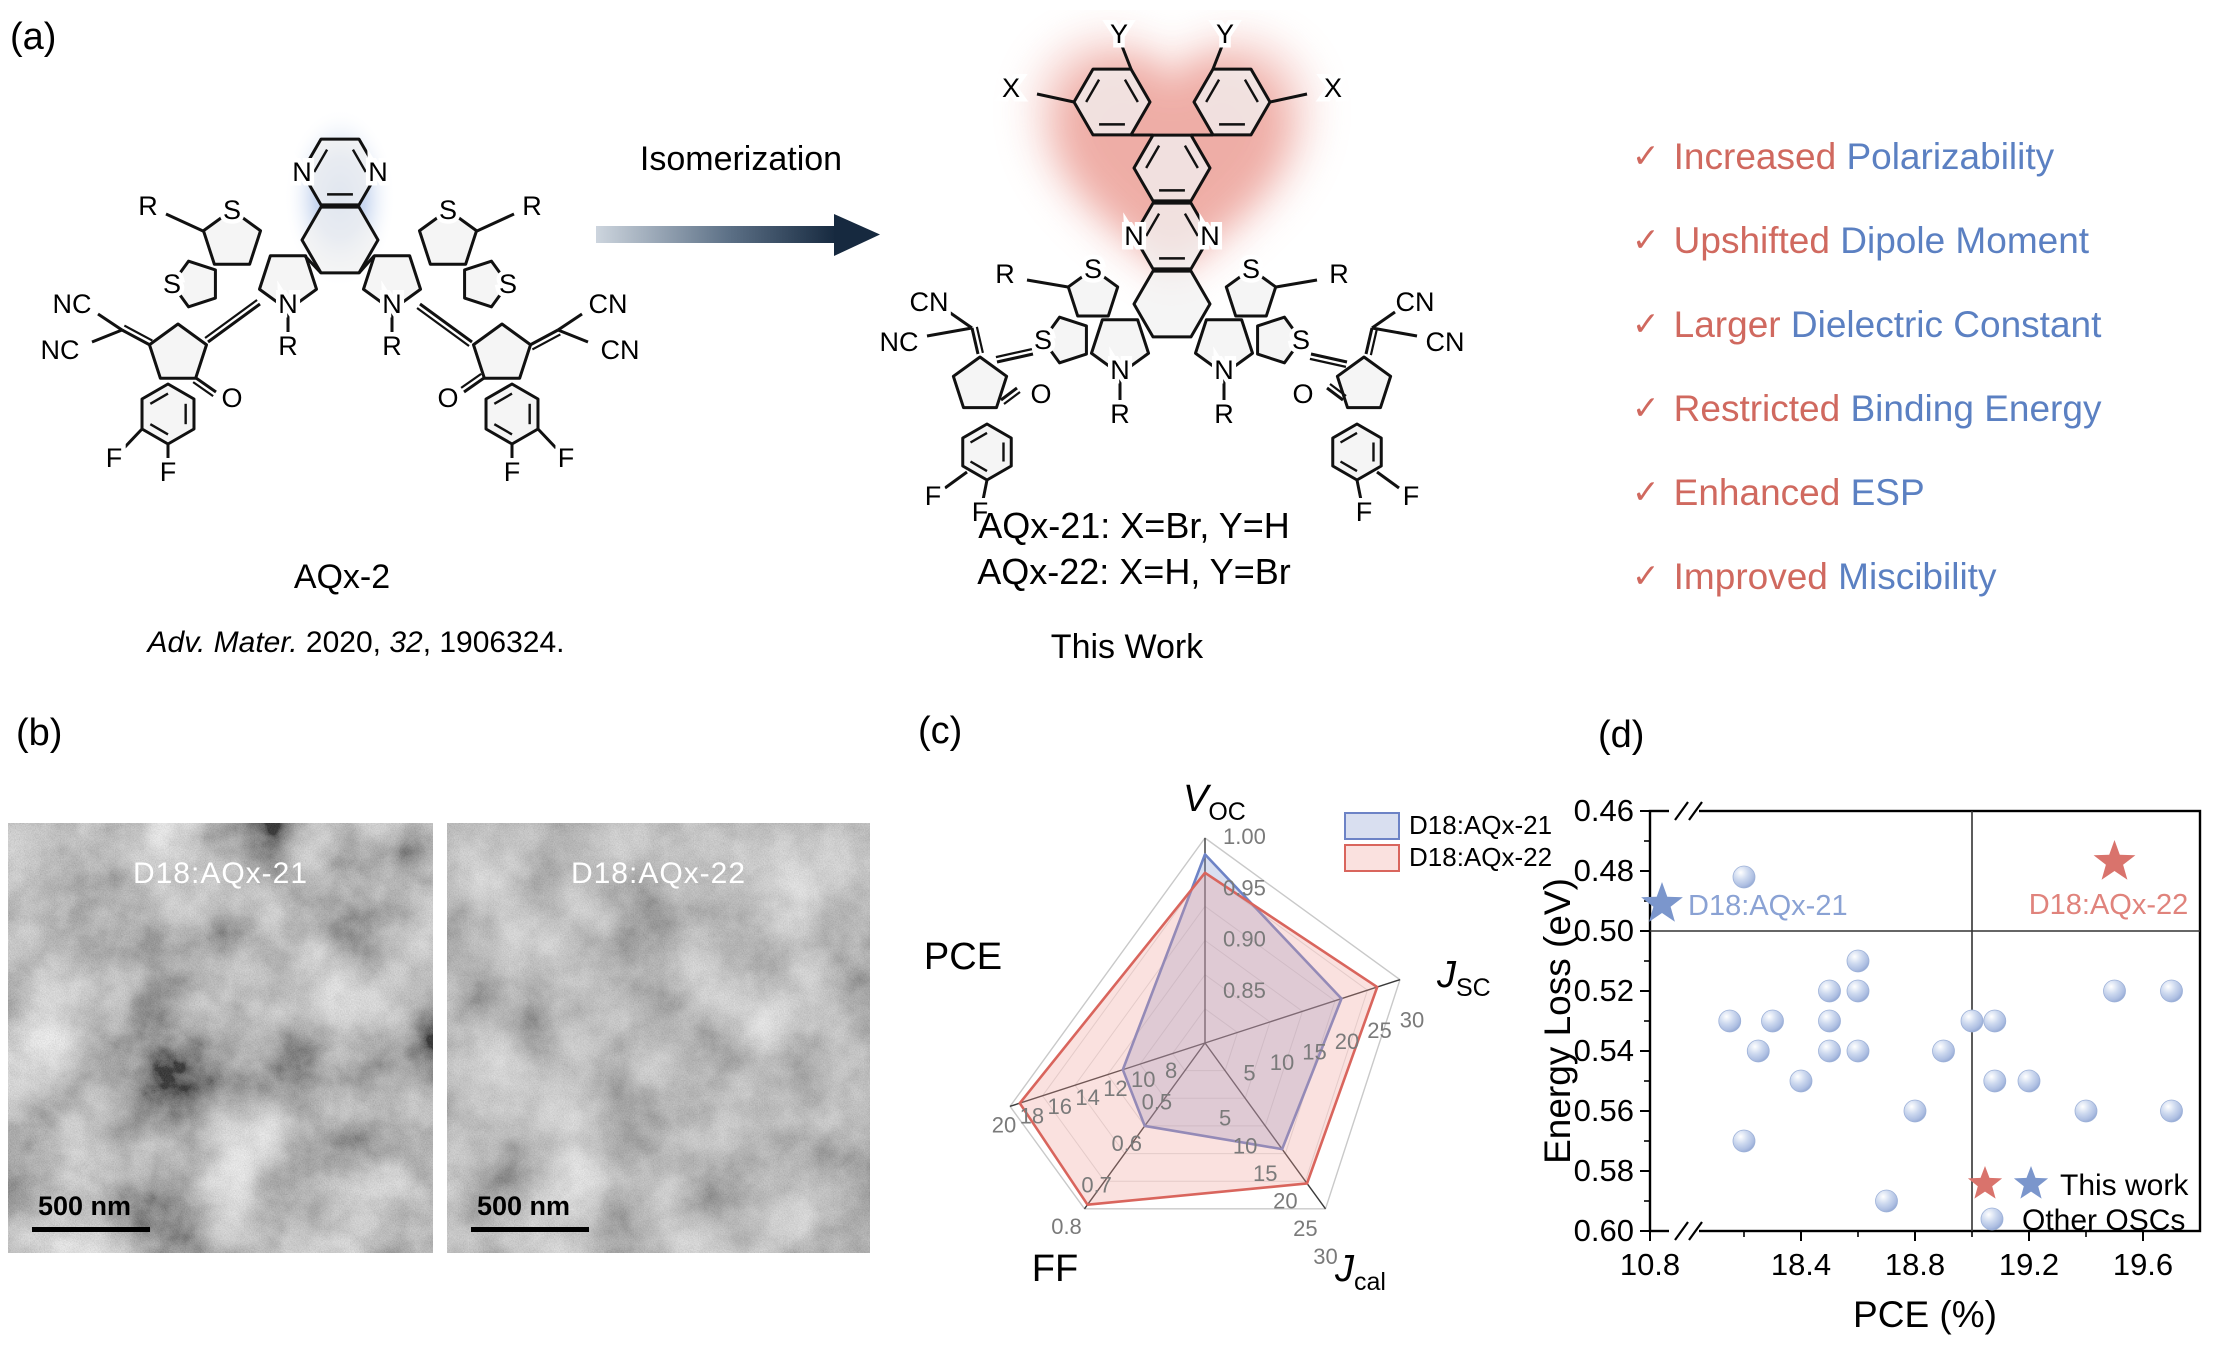  I want to click on radar-tick-label: 0.5, so click(1157, 1101).